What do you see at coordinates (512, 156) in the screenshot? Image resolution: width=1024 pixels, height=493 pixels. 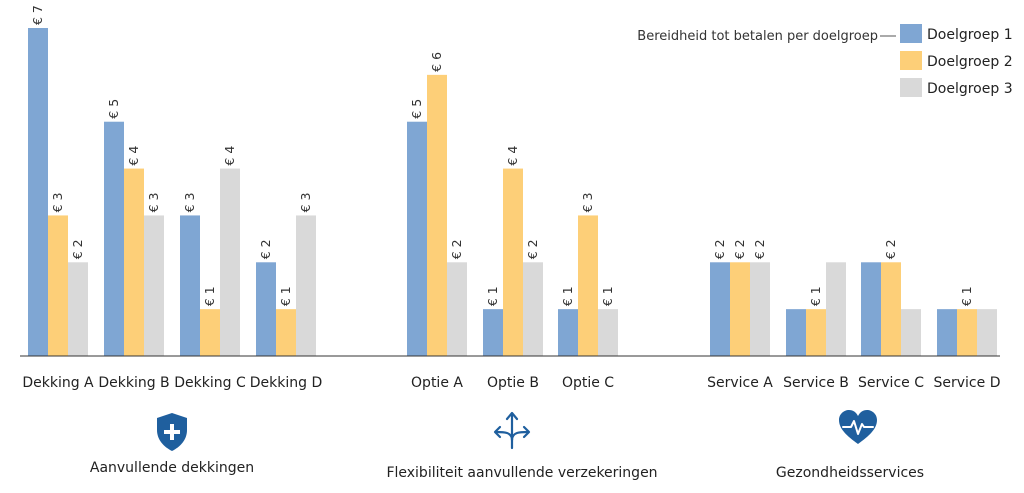 I see `value-label-optie-b-doelgroep-2: € 4` at bounding box center [512, 156].